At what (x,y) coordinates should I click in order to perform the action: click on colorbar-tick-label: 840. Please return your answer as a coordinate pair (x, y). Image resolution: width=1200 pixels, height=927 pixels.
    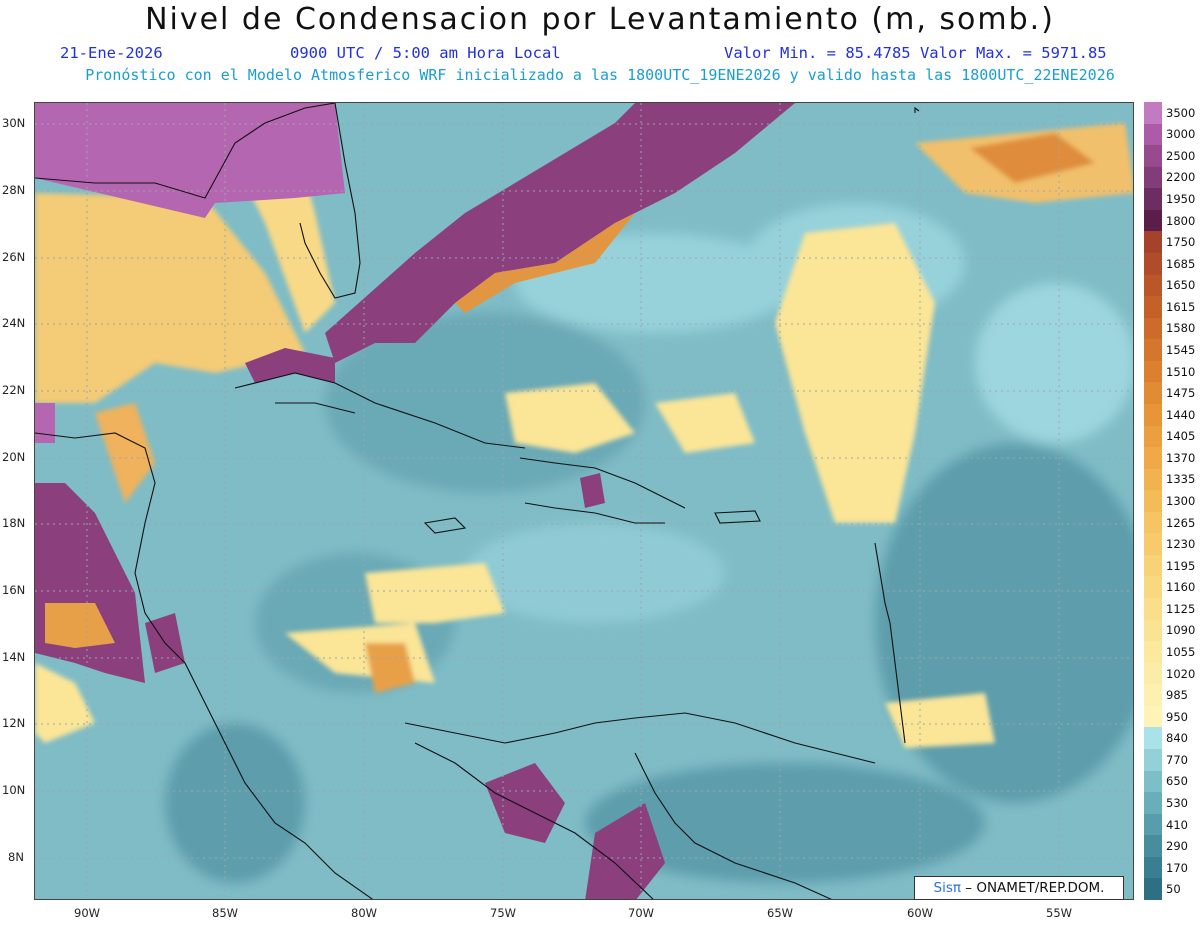
    Looking at the image, I should click on (1177, 738).